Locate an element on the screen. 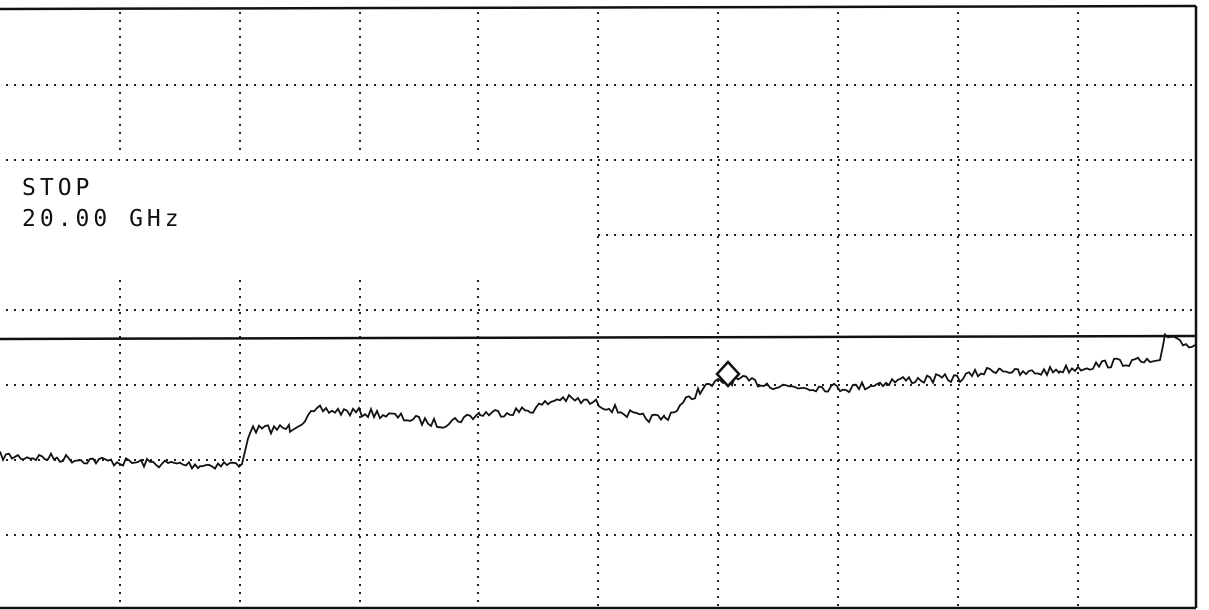 This screenshot has width=1209, height=610. top-border is located at coordinates (598, 7).